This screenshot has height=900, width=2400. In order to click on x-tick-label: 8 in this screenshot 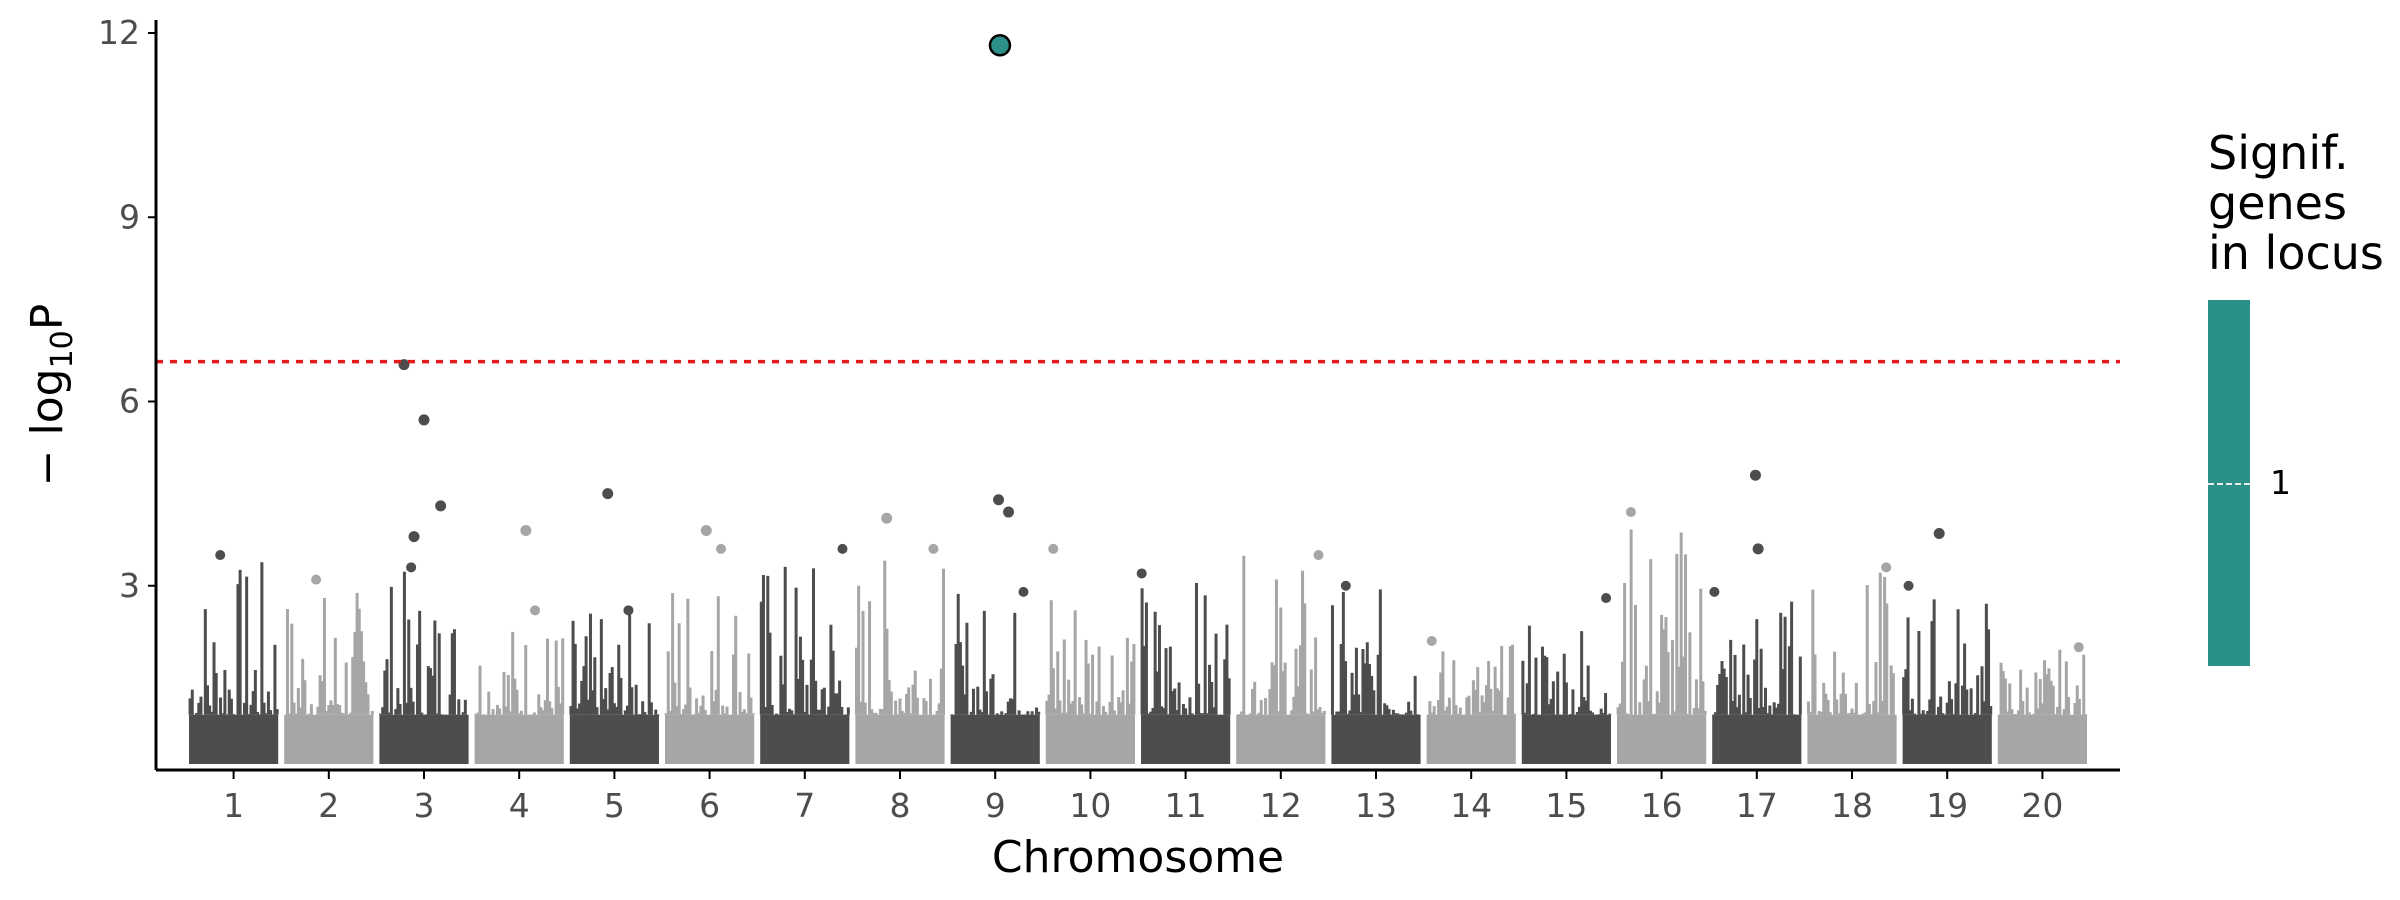, I will do `click(900, 805)`.